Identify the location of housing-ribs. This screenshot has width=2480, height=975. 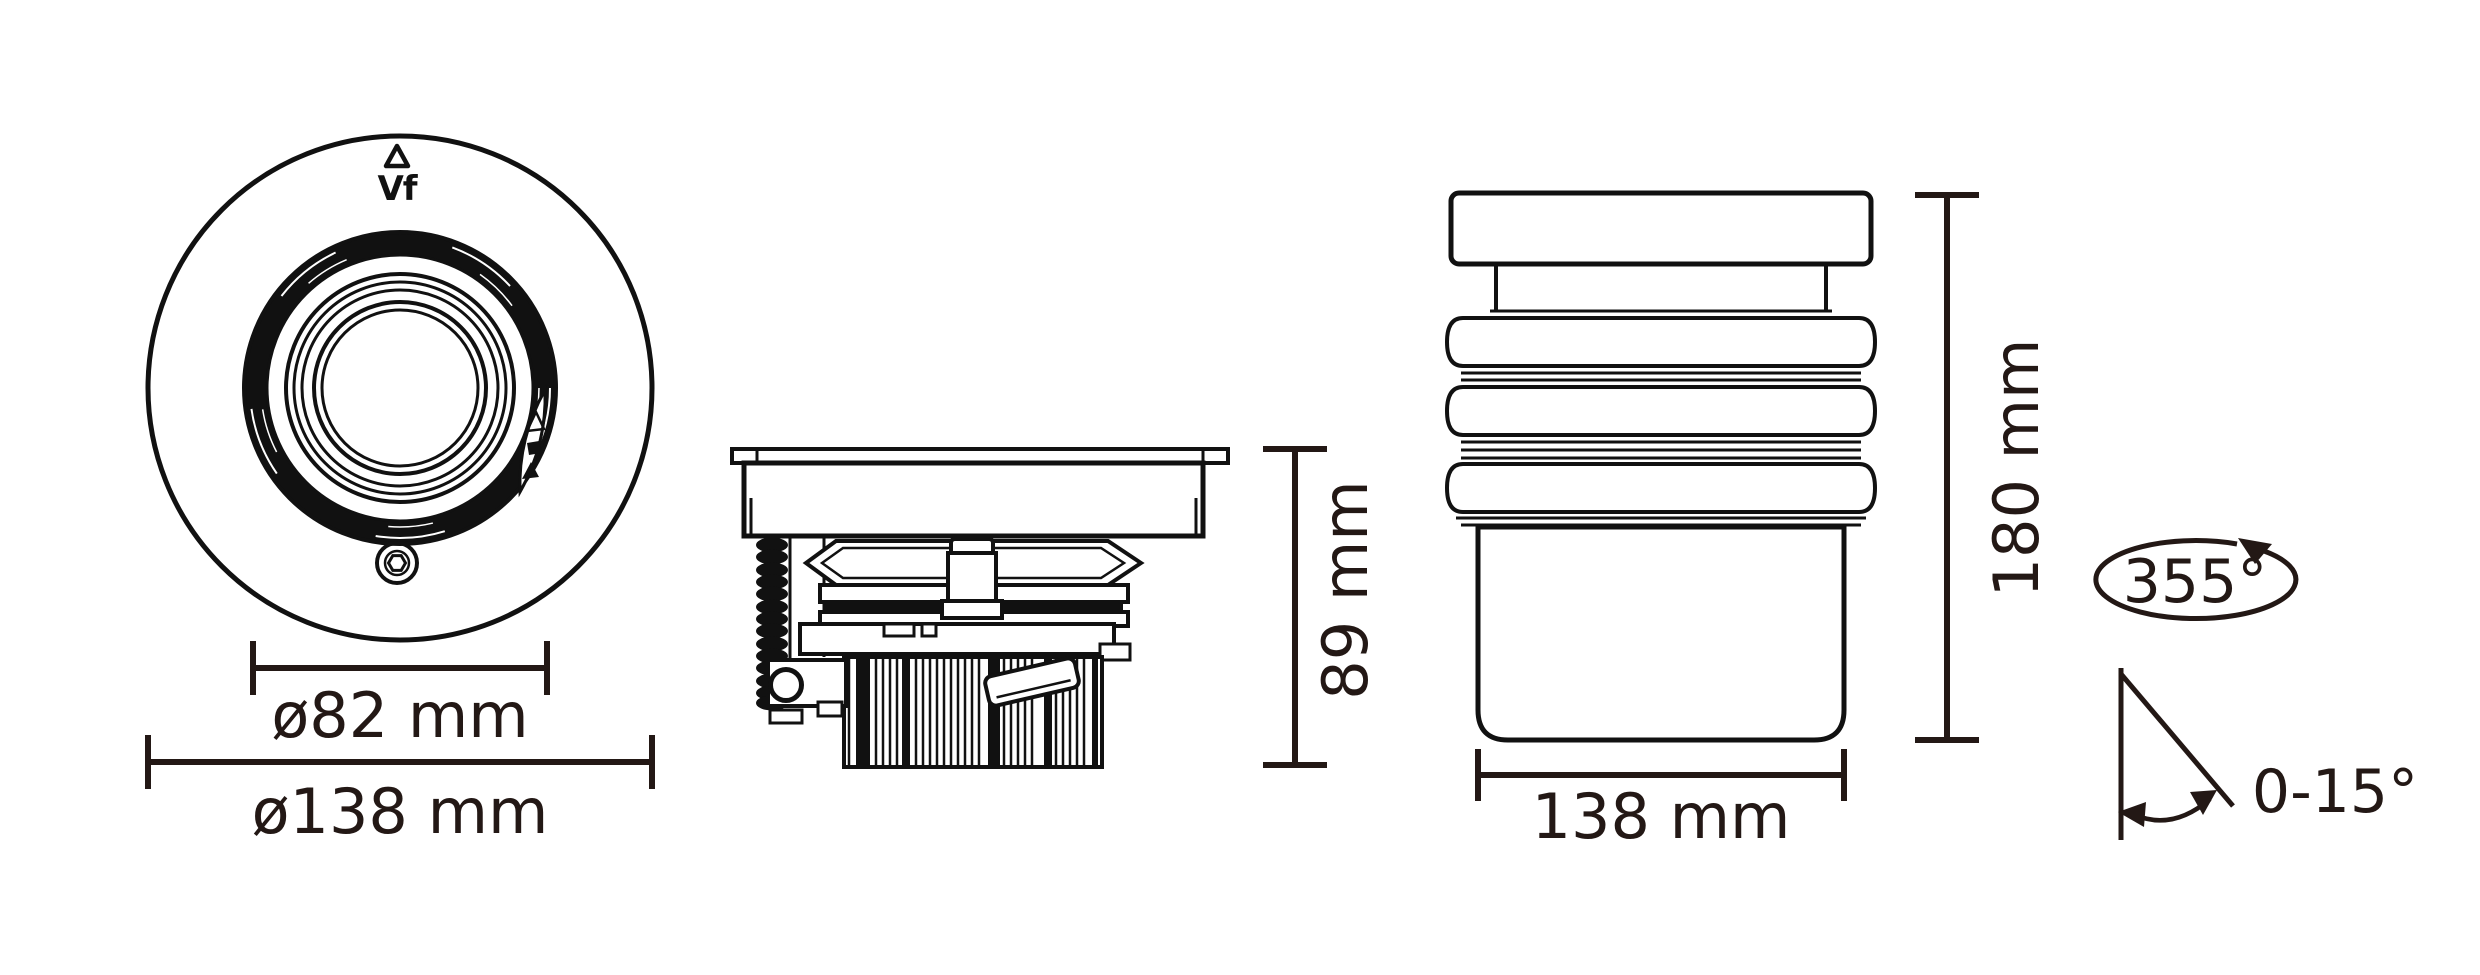
(1661, 421).